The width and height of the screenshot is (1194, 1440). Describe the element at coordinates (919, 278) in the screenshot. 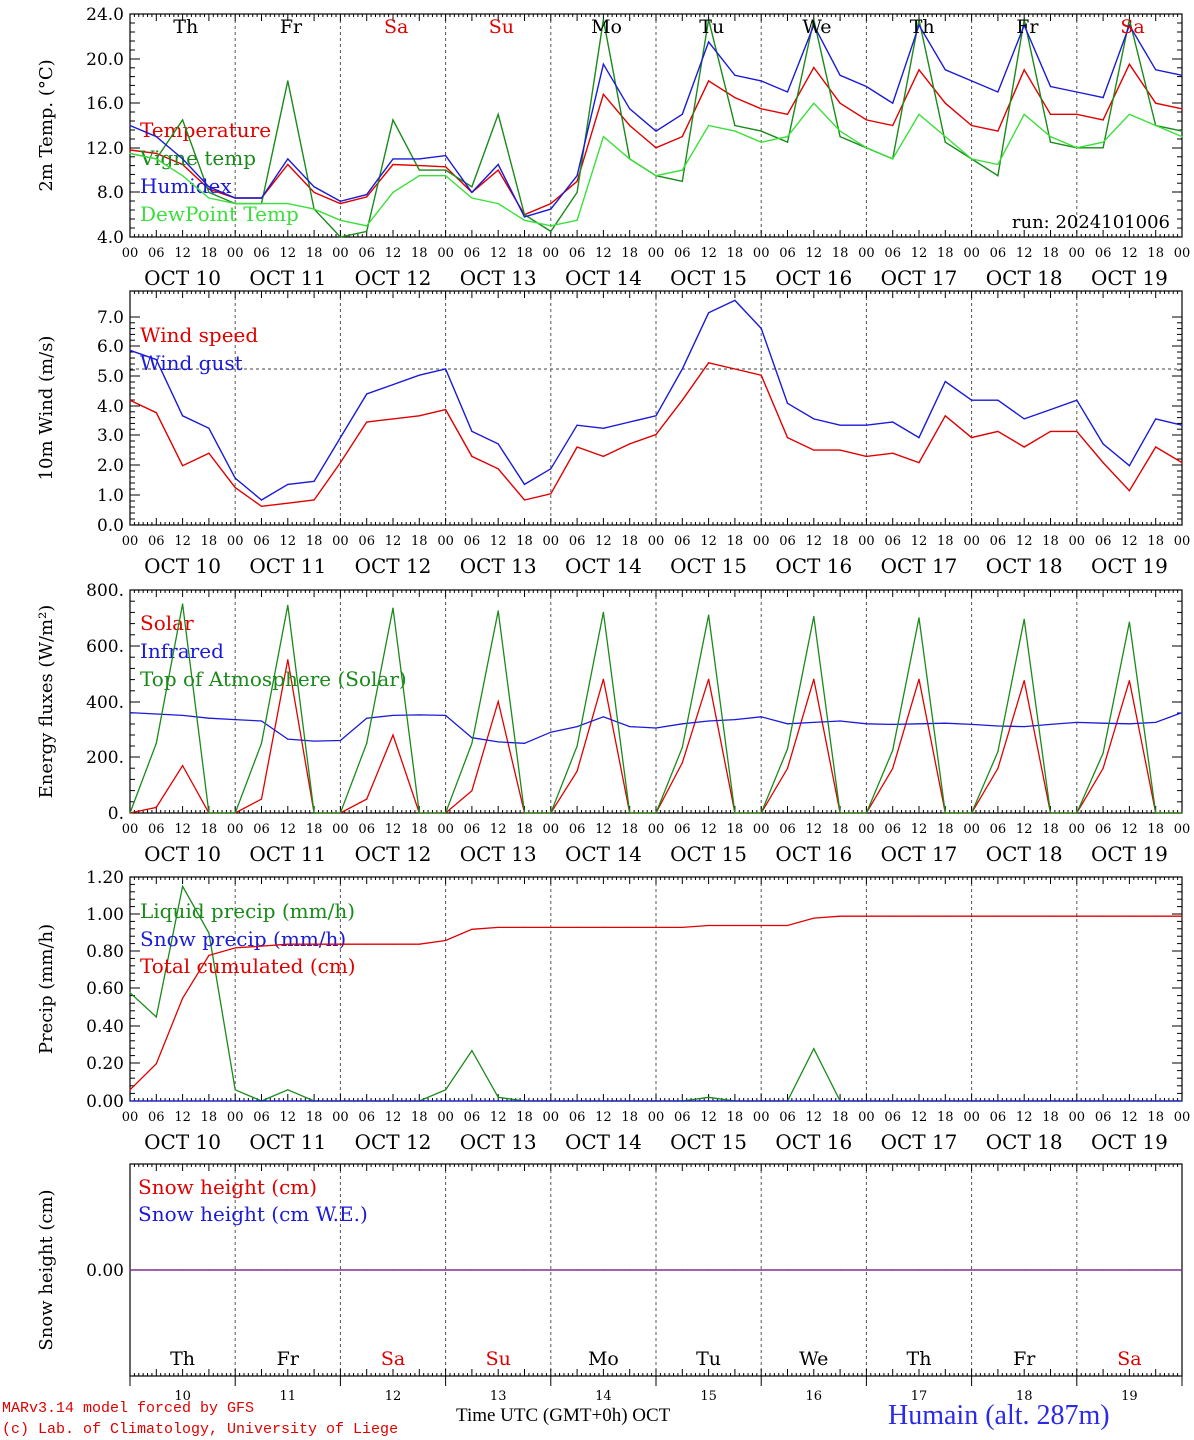

I see `date-label: OCT 17` at that location.